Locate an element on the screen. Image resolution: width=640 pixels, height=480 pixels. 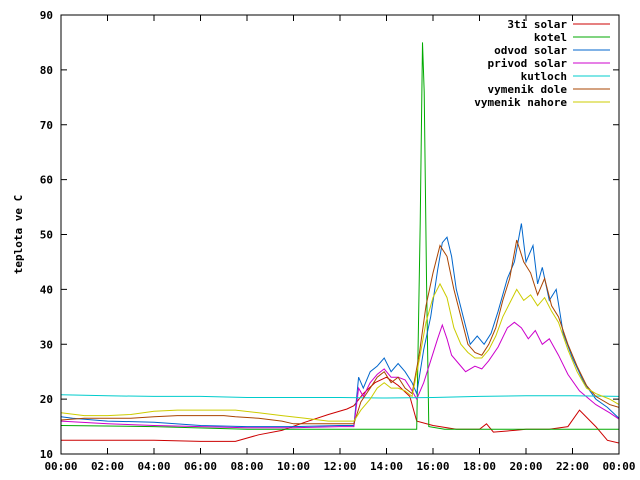
legend-entry: kutloch is located at coordinates (565, 76).